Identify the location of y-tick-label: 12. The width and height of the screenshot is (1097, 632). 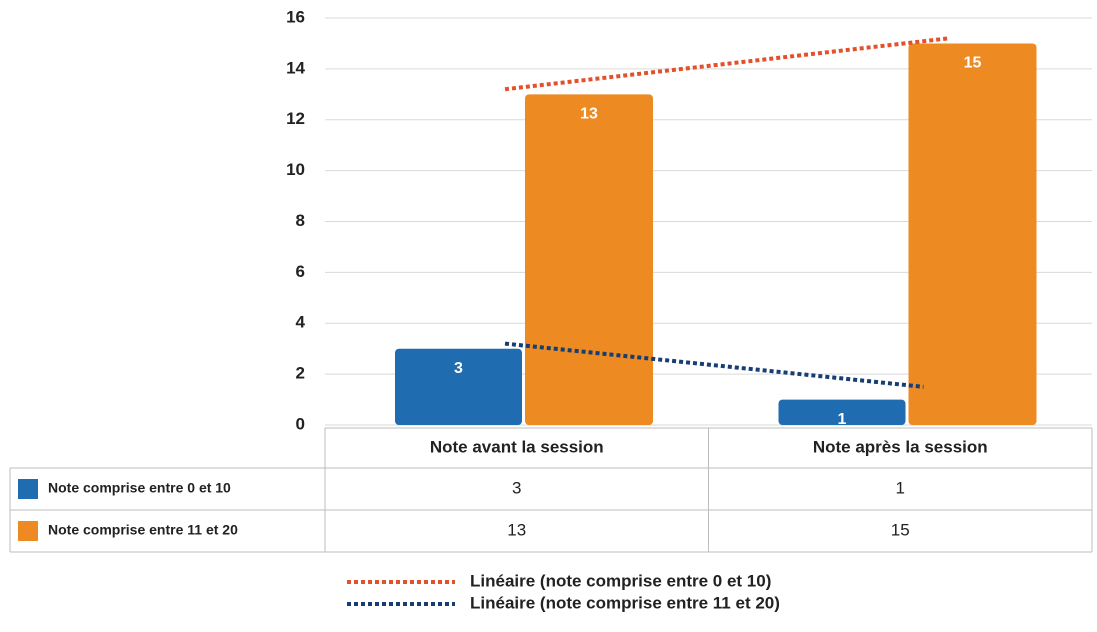
(295, 118).